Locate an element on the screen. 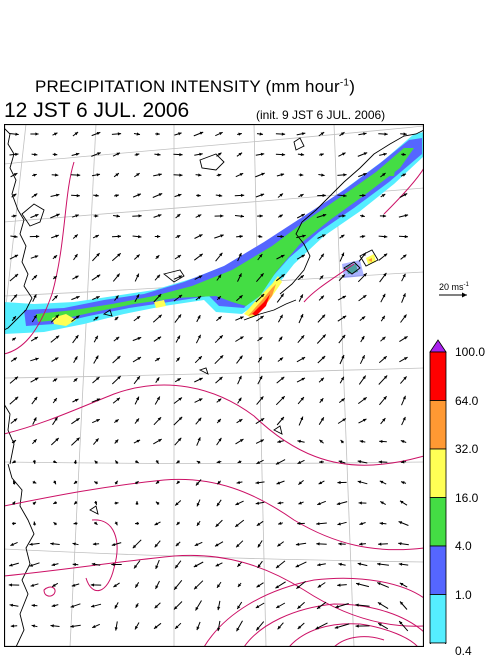 The image size is (500, 658). colorbar-label: 0.4 is located at coordinates (463, 651).